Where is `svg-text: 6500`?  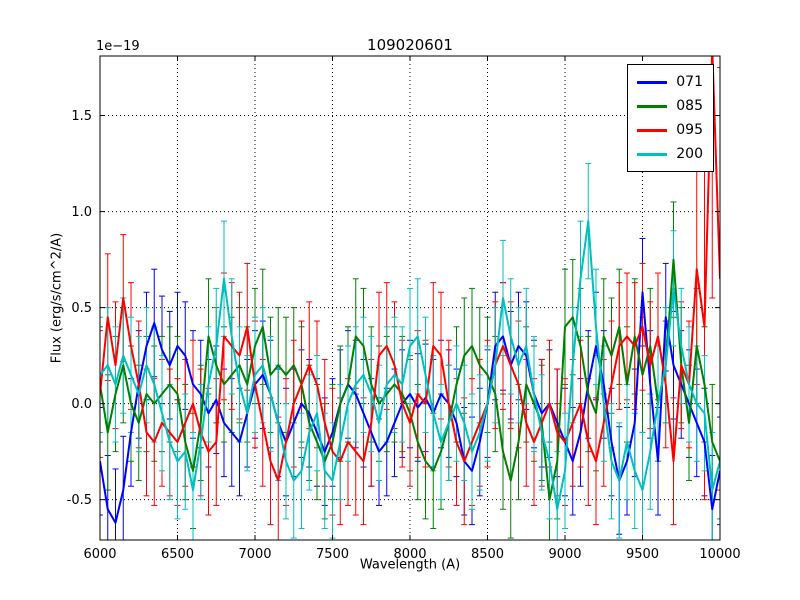
svg-text: 6500 is located at coordinates (177, 554).